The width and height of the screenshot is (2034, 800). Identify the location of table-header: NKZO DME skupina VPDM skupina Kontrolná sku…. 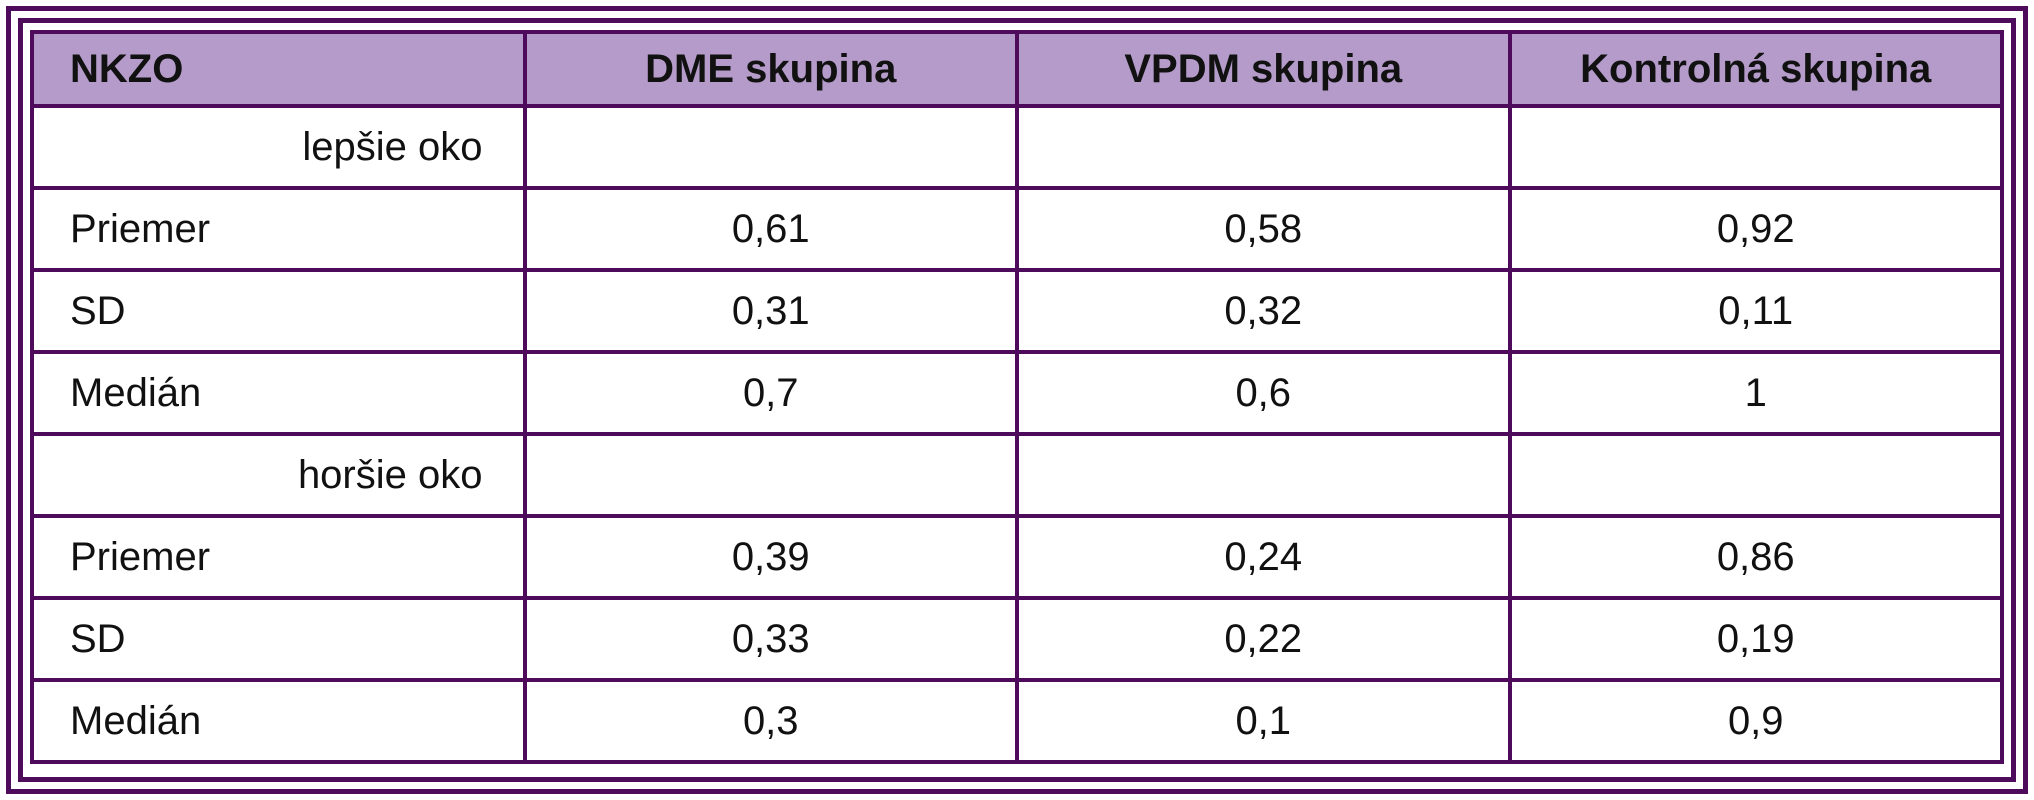
(1017, 69).